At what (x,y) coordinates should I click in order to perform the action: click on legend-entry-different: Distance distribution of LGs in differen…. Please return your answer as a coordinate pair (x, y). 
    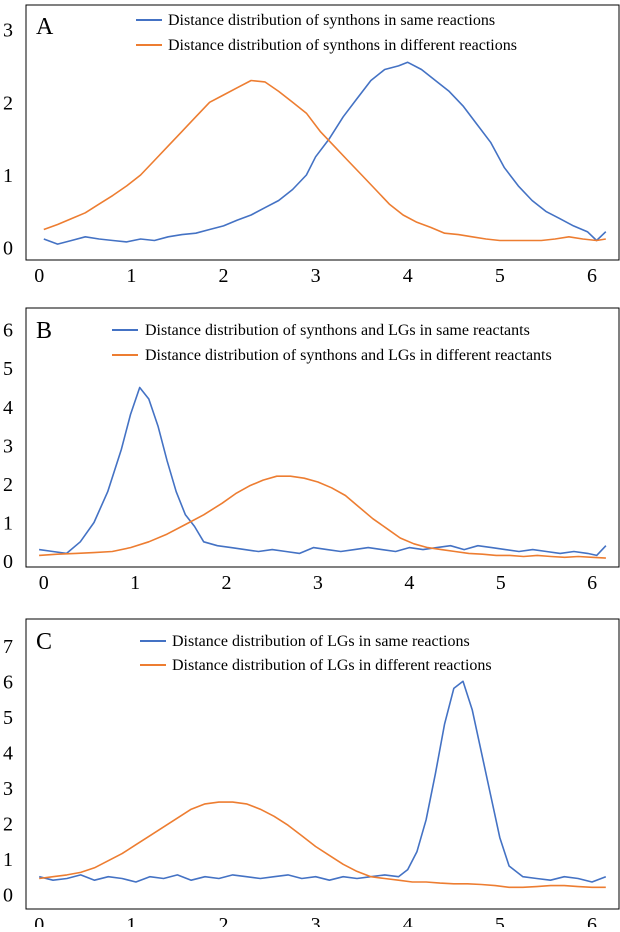
    Looking at the image, I should click on (332, 665).